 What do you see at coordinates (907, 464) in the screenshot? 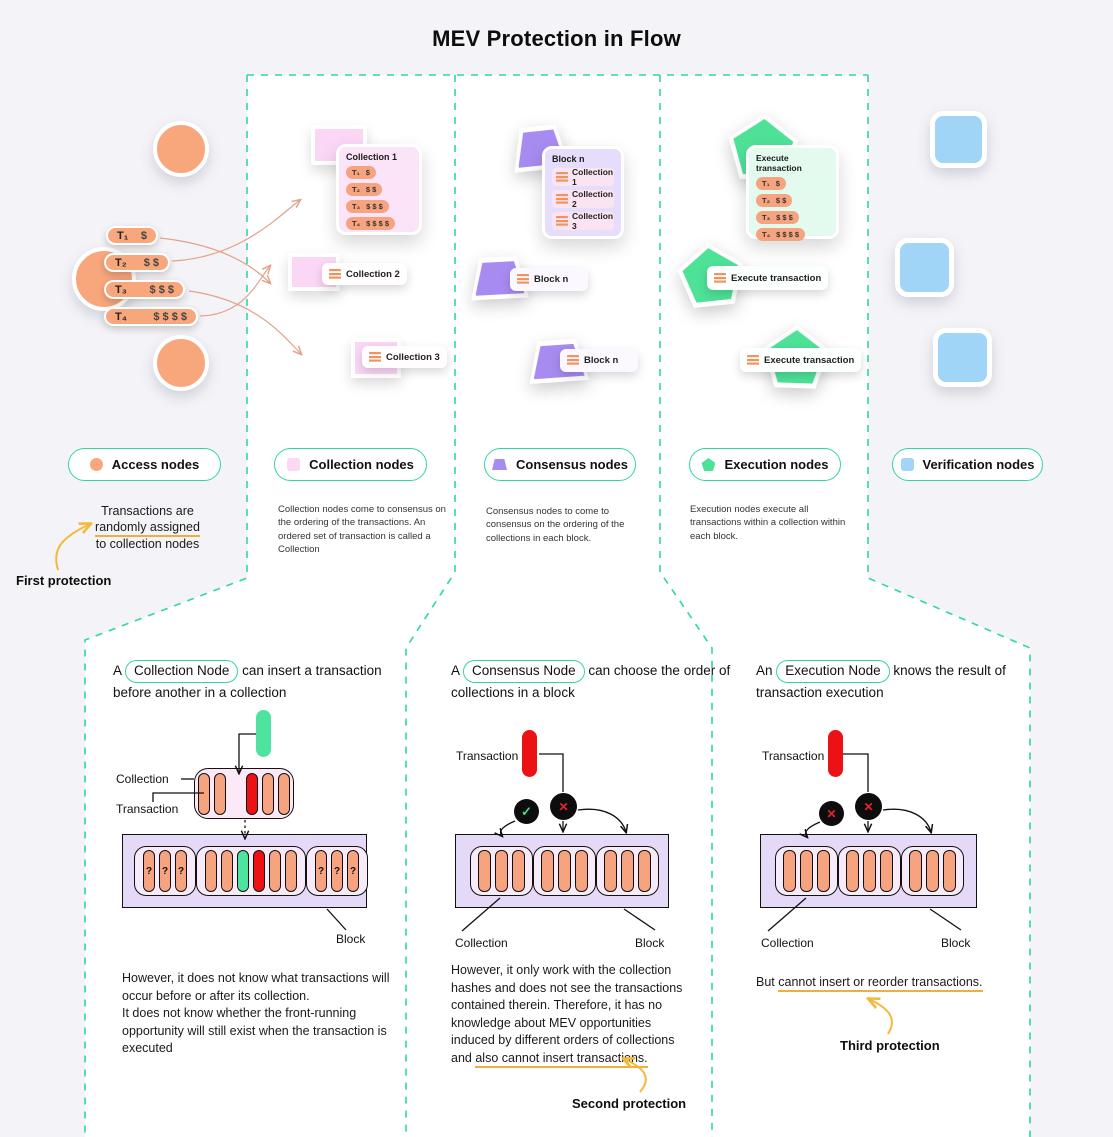
I see `verification-node-icon` at bounding box center [907, 464].